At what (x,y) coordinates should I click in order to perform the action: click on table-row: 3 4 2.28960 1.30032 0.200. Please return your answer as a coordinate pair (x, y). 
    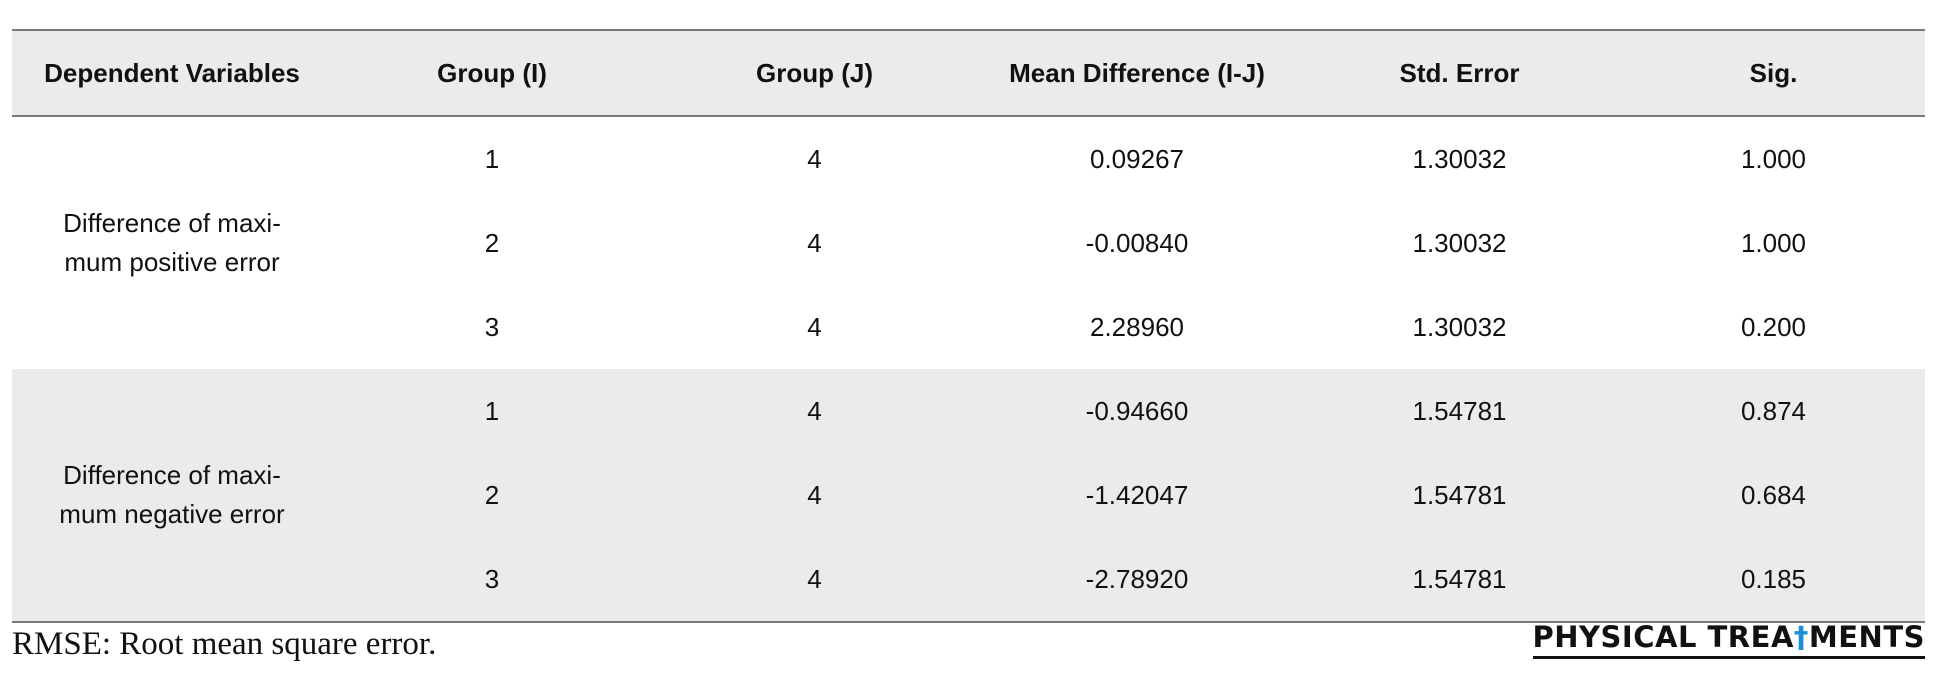
    Looking at the image, I should click on (1128, 327).